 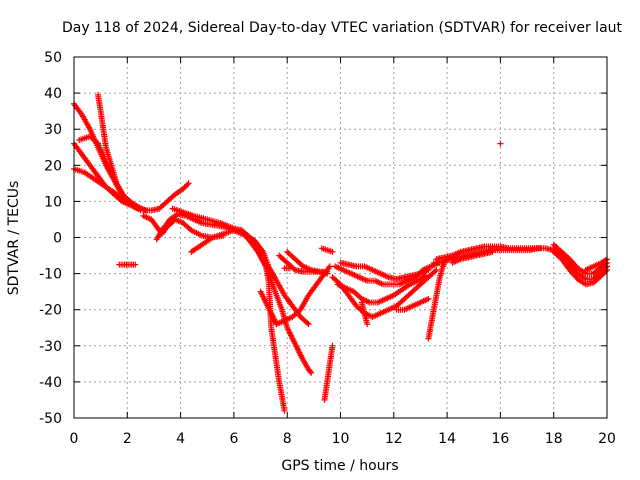 I want to click on x-axis-label: GPS time / hours, so click(x=339, y=466).